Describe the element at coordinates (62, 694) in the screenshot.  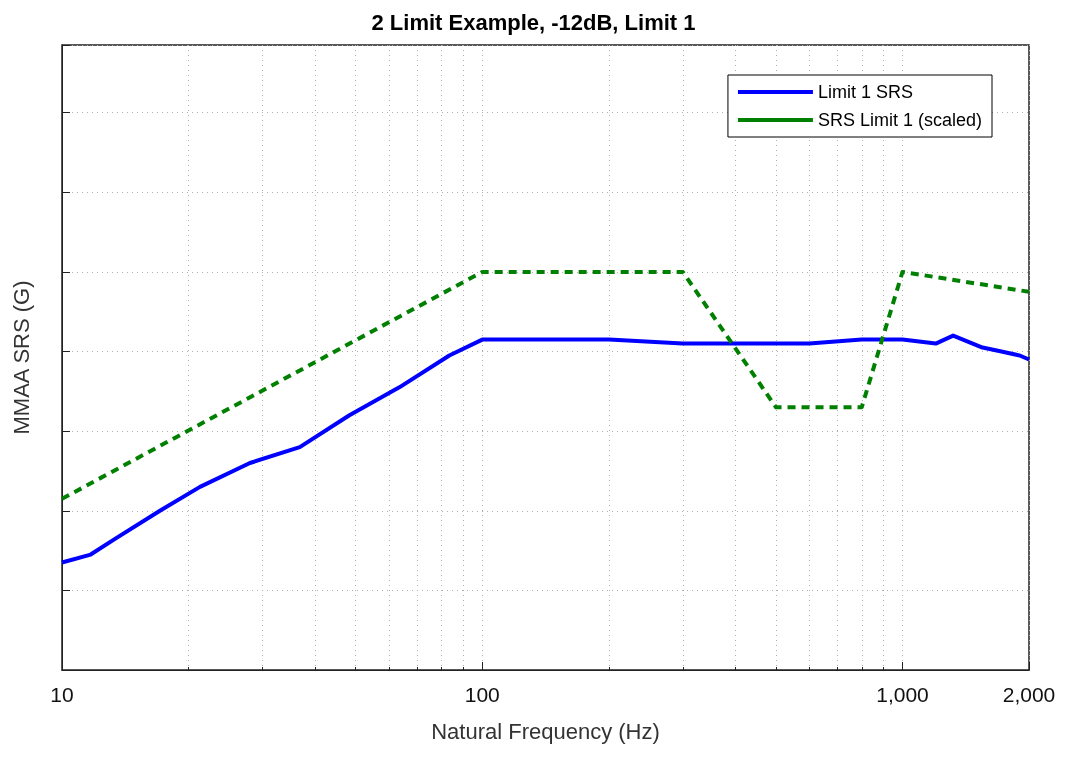
I see `x-tick-label: 10` at that location.